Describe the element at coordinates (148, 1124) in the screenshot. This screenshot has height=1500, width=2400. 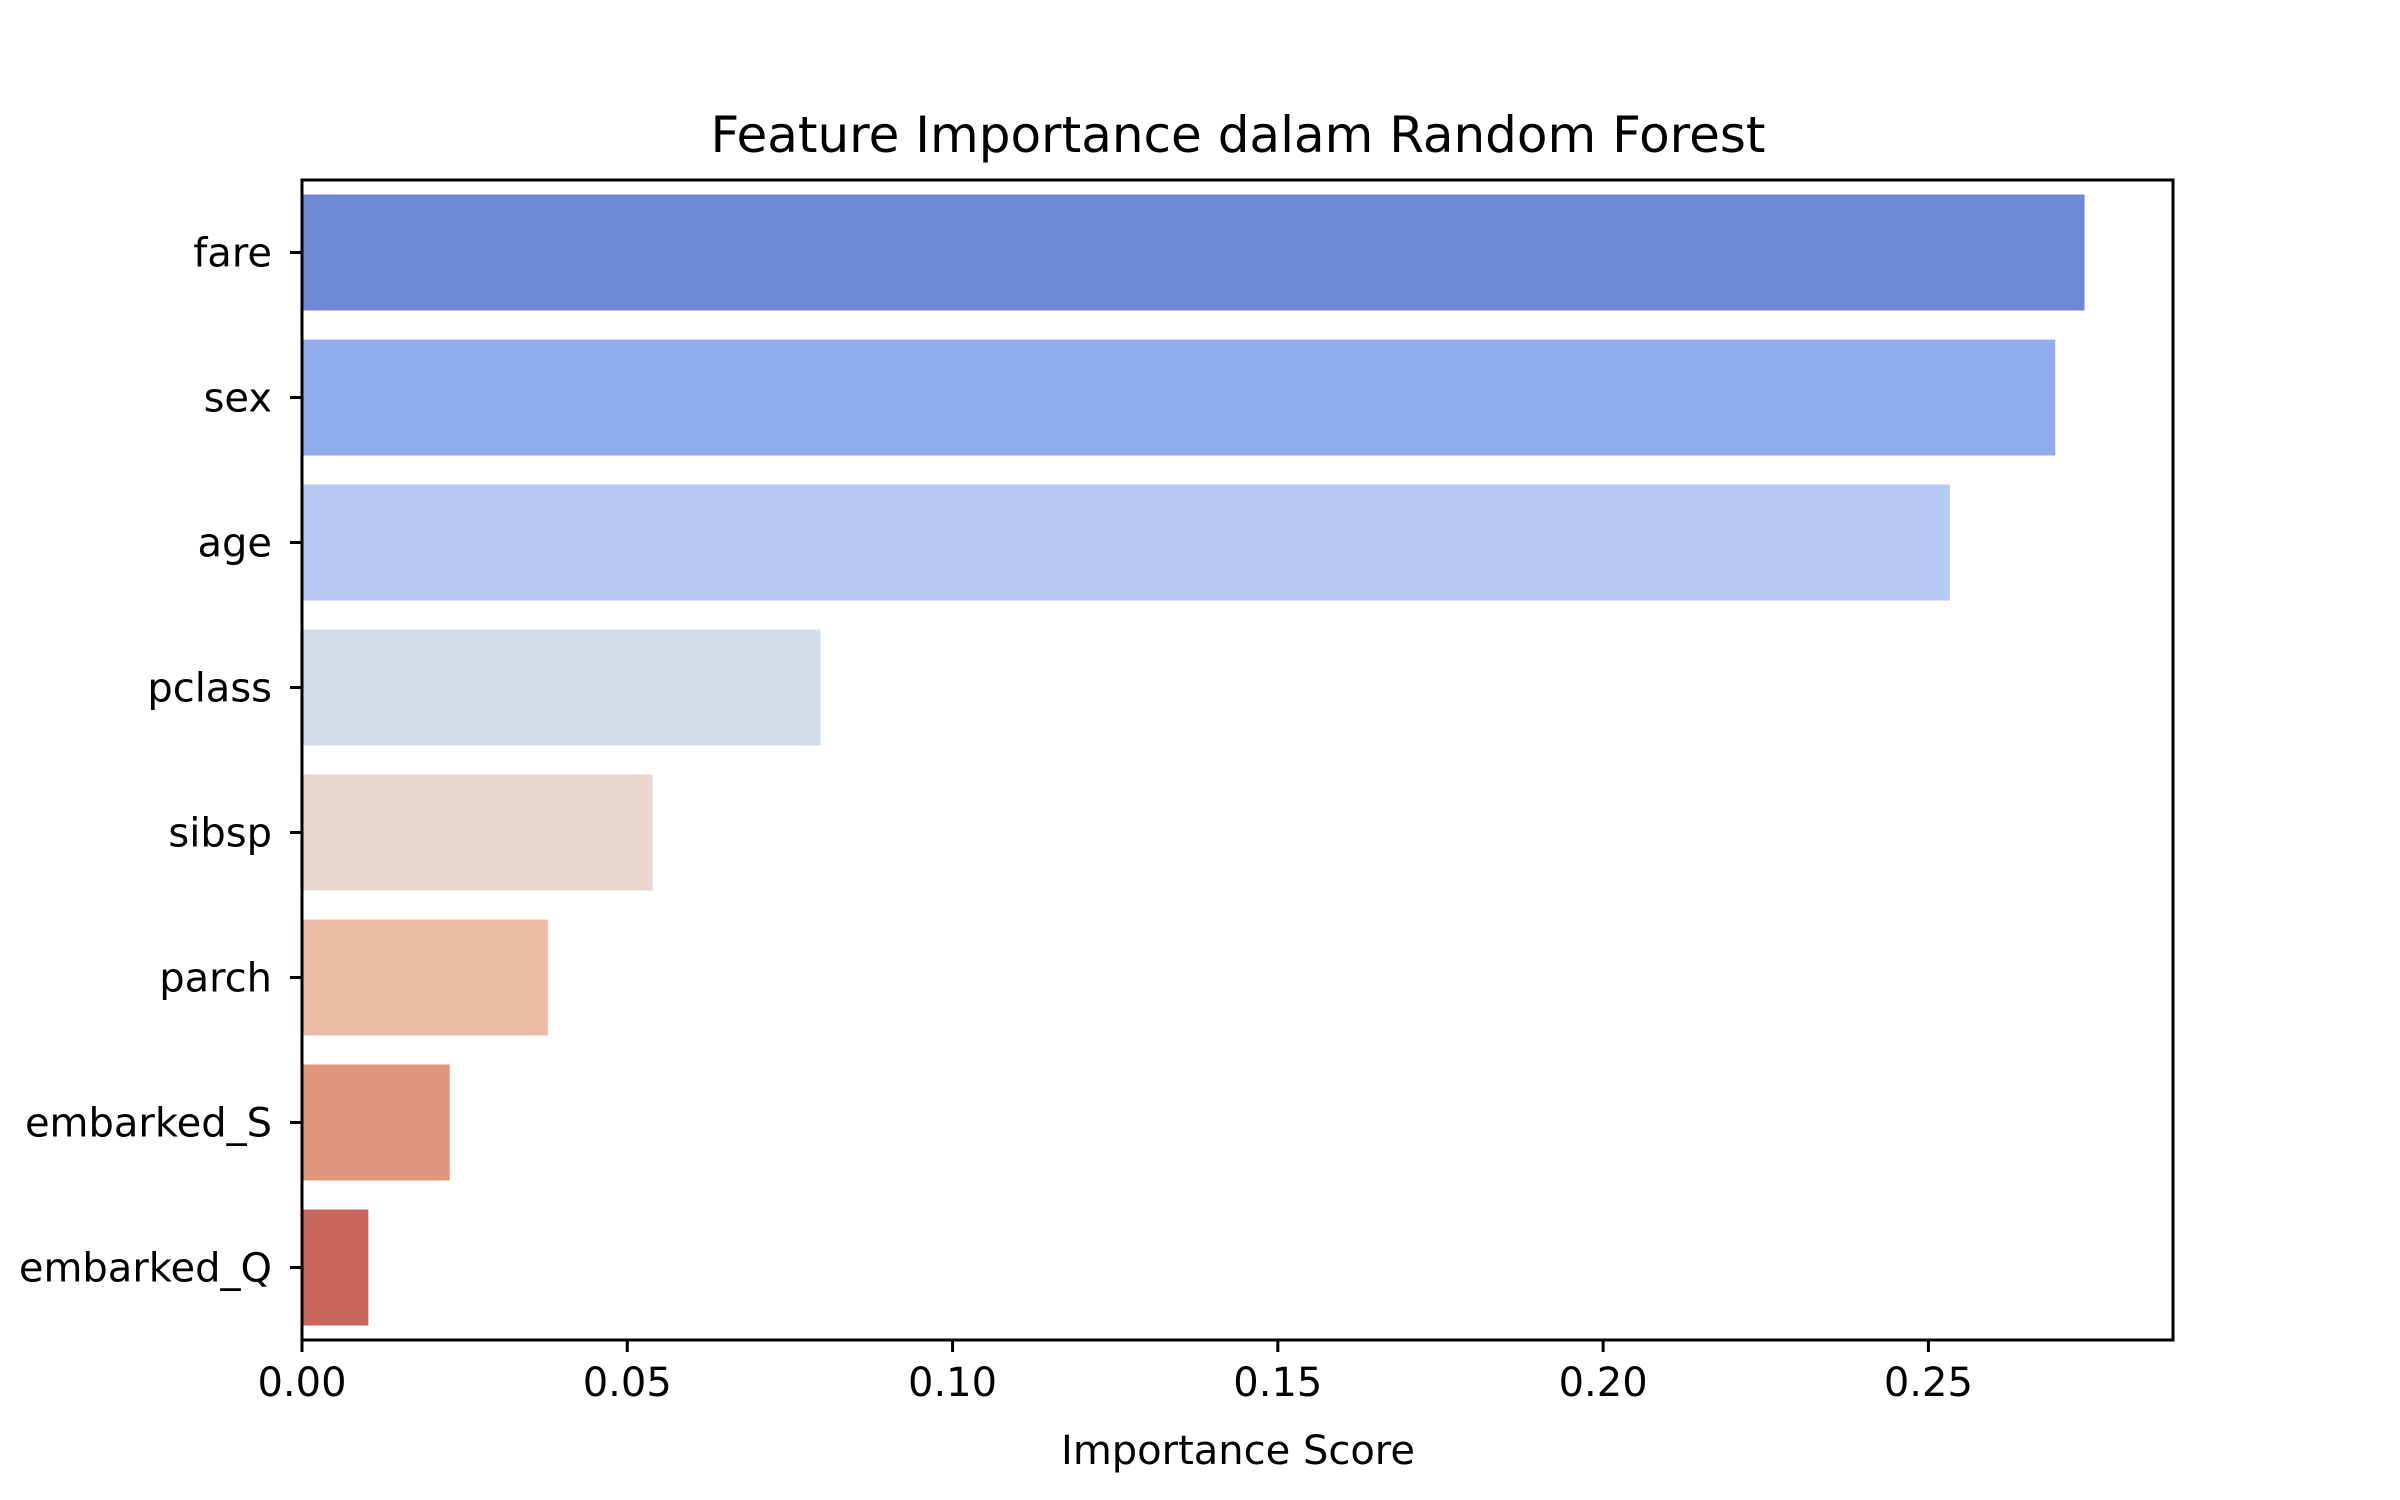
I see `y-tick-label: embarked_S` at that location.